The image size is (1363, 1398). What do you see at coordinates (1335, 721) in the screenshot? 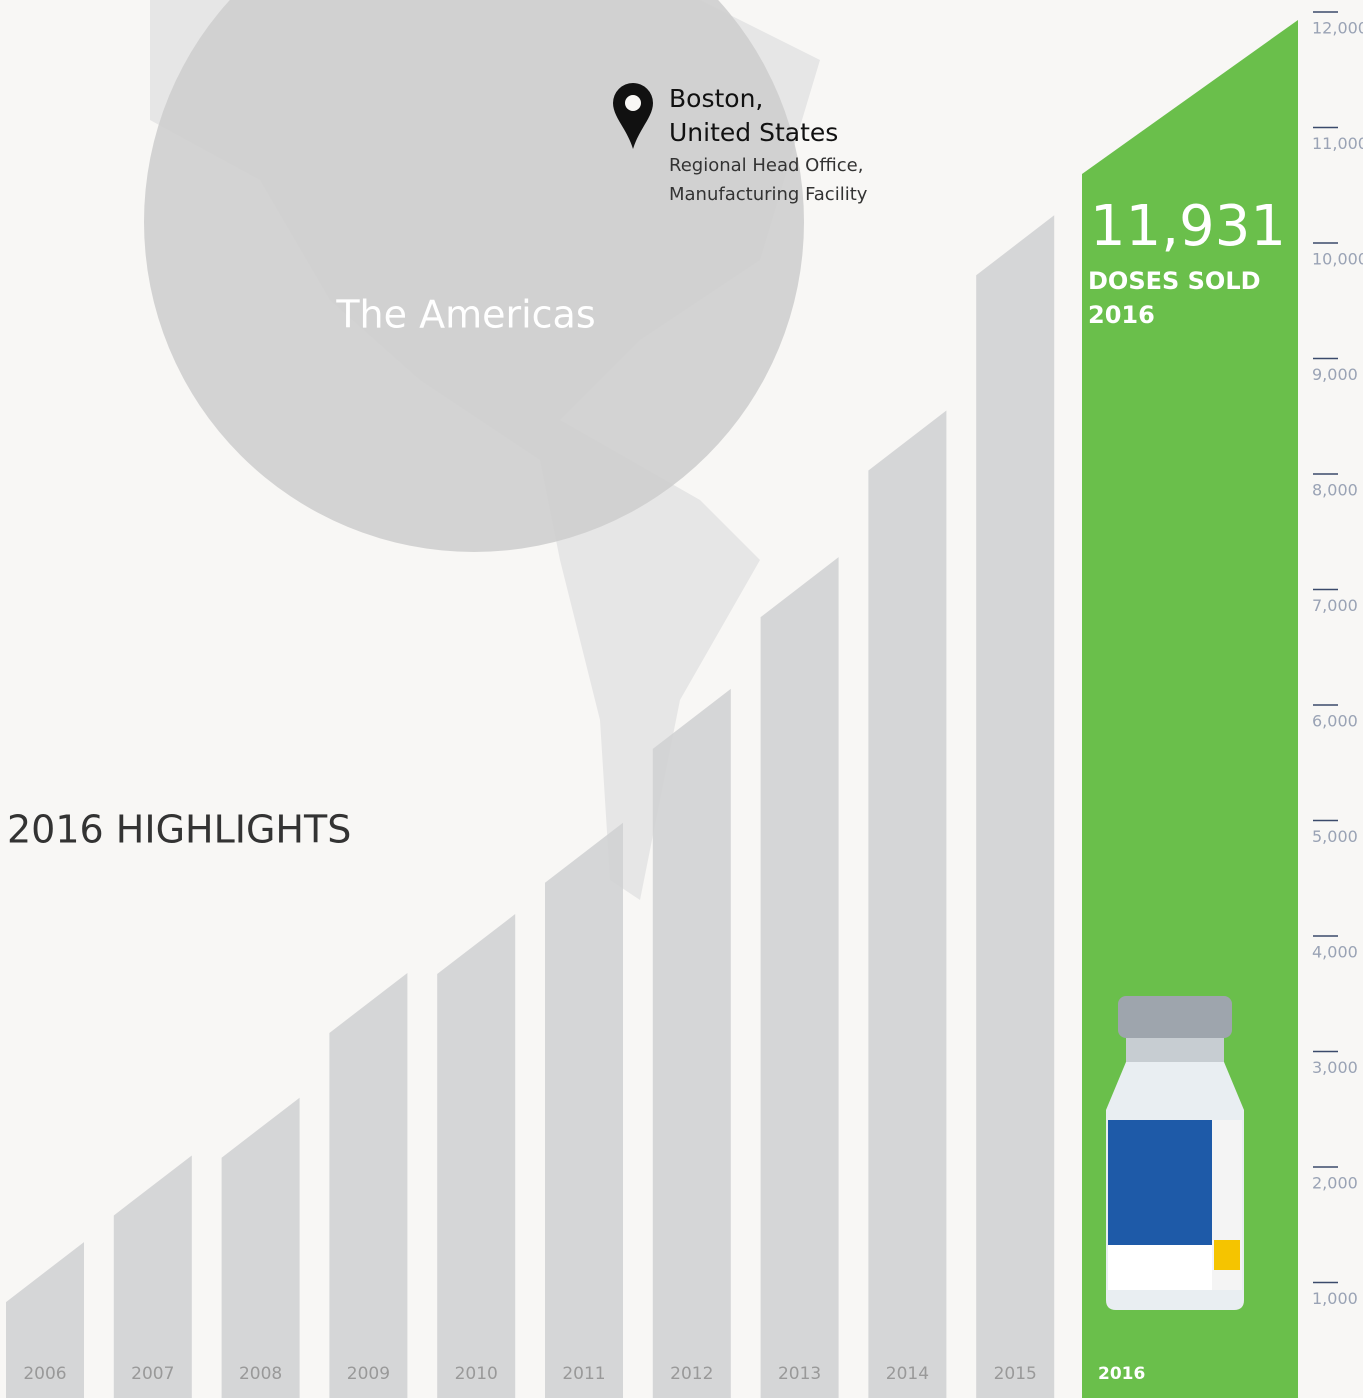
I see `y-tick-label: 6,000` at bounding box center [1335, 721].